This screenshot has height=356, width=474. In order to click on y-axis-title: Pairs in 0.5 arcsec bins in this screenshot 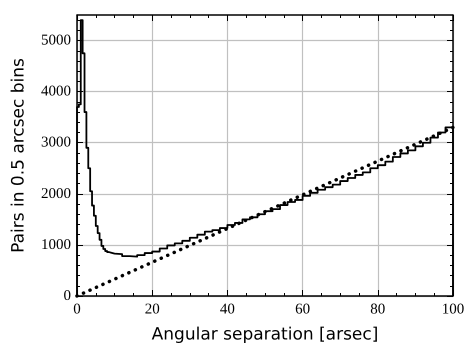, I will do `click(18, 155)`.